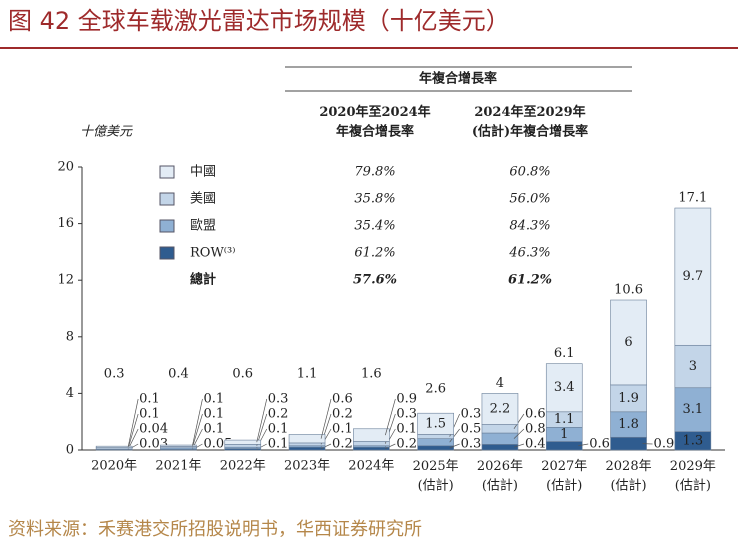 The width and height of the screenshot is (738, 557). Describe the element at coordinates (307, 374) in the screenshot. I see `total-label: 1.1` at that location.